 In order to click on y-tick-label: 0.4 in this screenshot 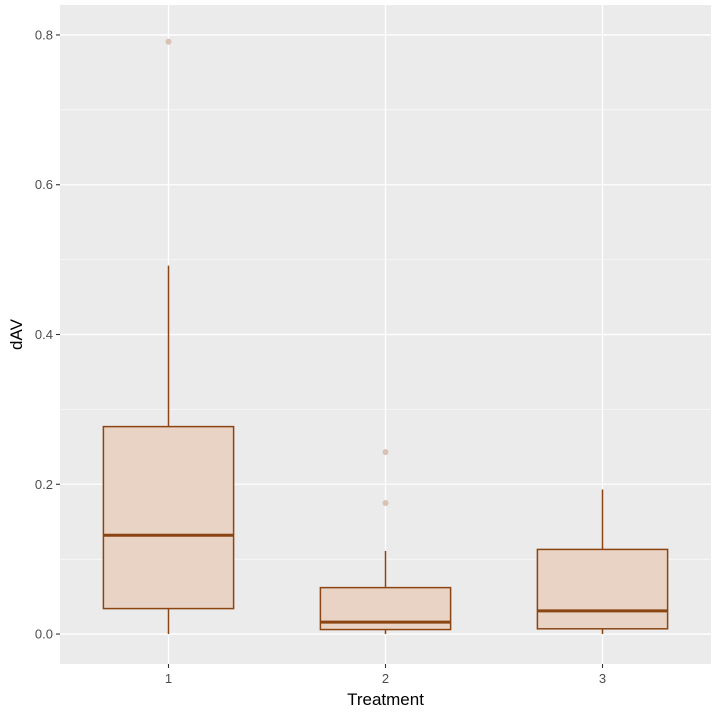, I will do `click(44, 334)`.